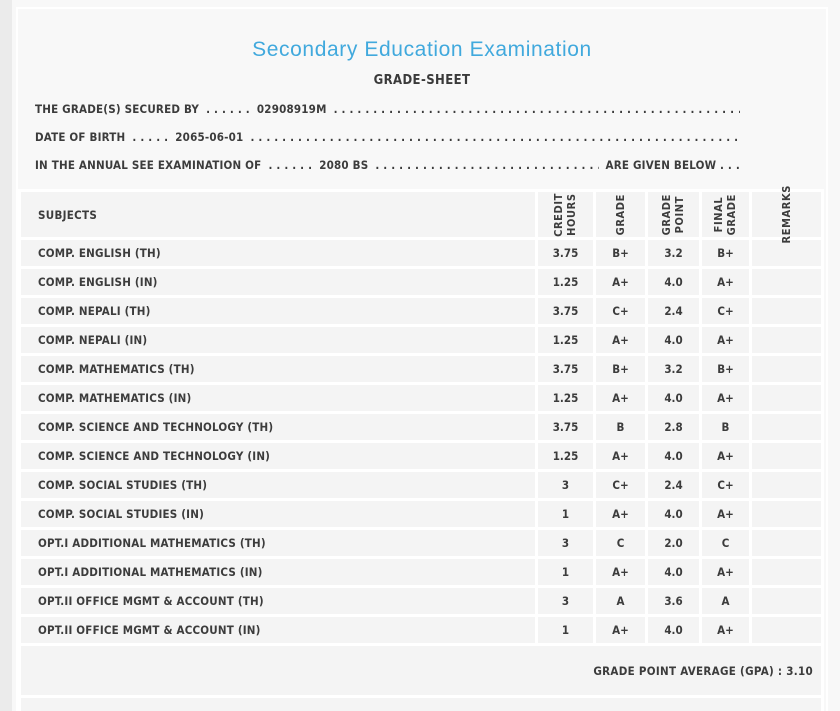 This screenshot has height=711, width=840. I want to click on subject-cell: COMP. SCIENCE AND TECHNOLOGY (IN), so click(278, 456).